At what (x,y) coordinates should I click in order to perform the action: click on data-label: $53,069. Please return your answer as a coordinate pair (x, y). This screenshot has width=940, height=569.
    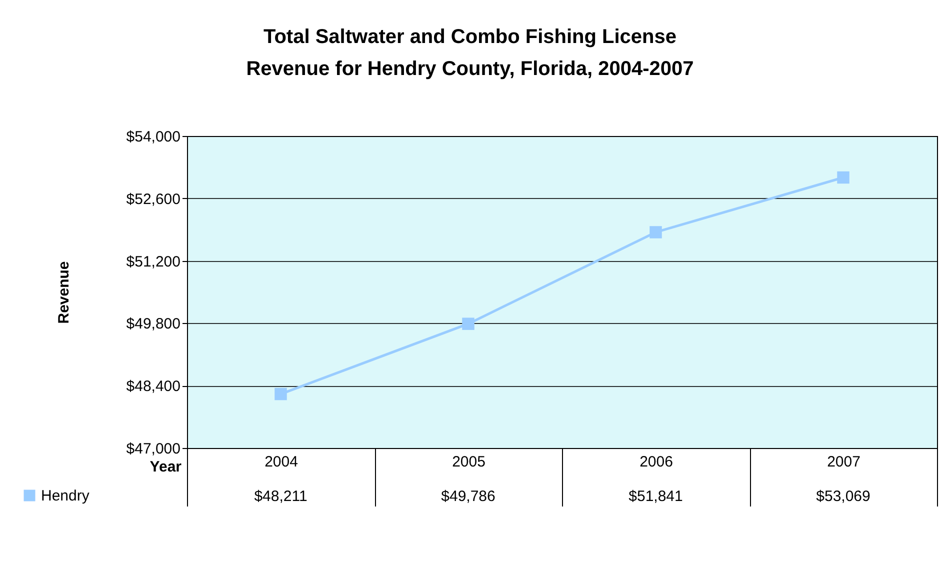
    Looking at the image, I should click on (843, 496).